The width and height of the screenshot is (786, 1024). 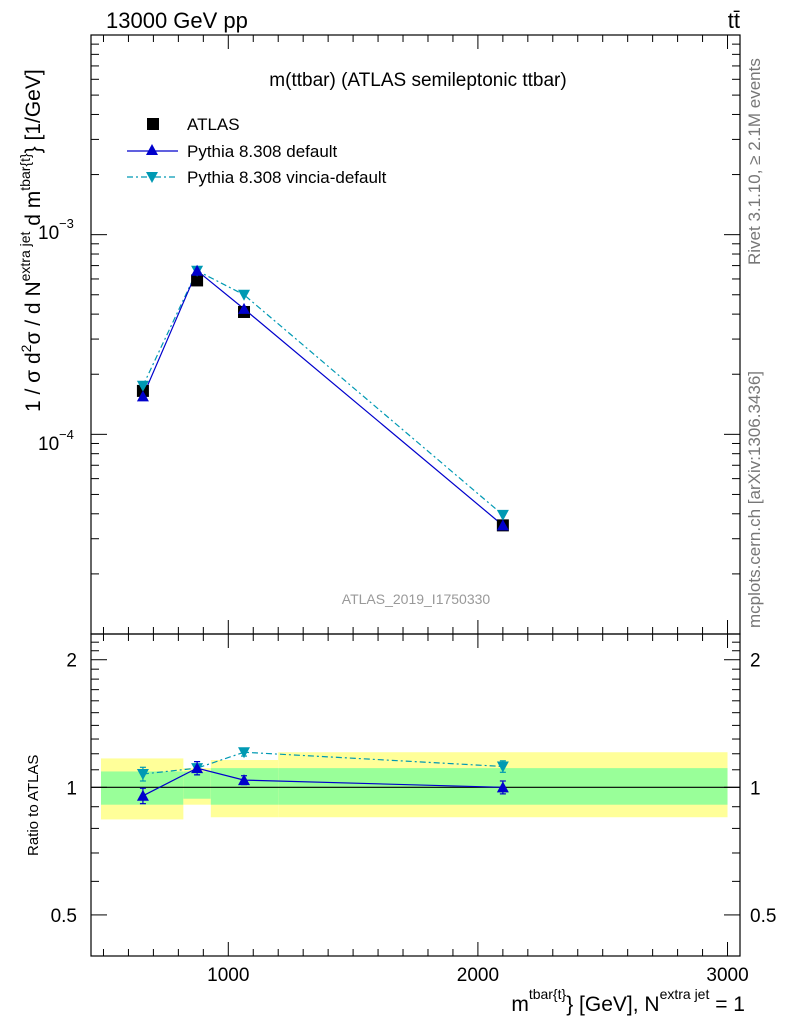 I want to click on plot-title: m(ttbar) (ATLAS semileptonic ttbar), so click(x=417, y=80).